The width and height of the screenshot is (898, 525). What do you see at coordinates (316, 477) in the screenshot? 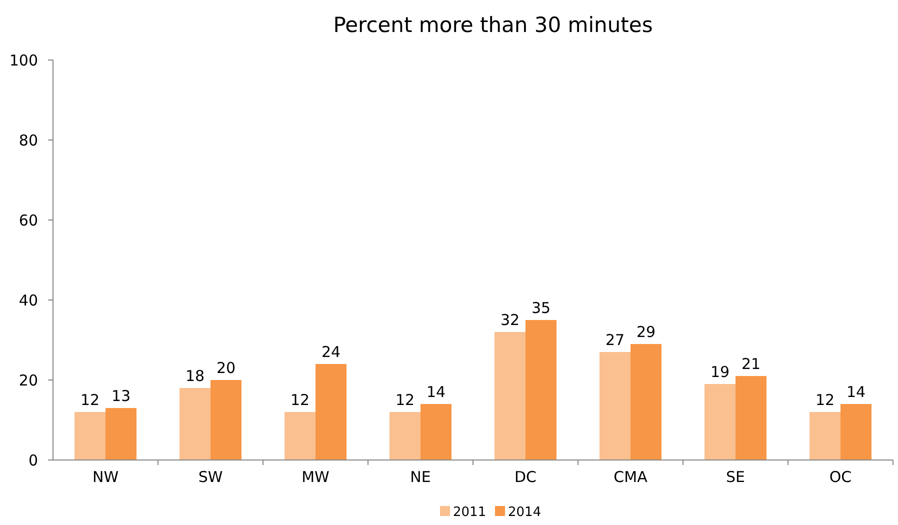
I see `x-tick-label: MW` at bounding box center [316, 477].